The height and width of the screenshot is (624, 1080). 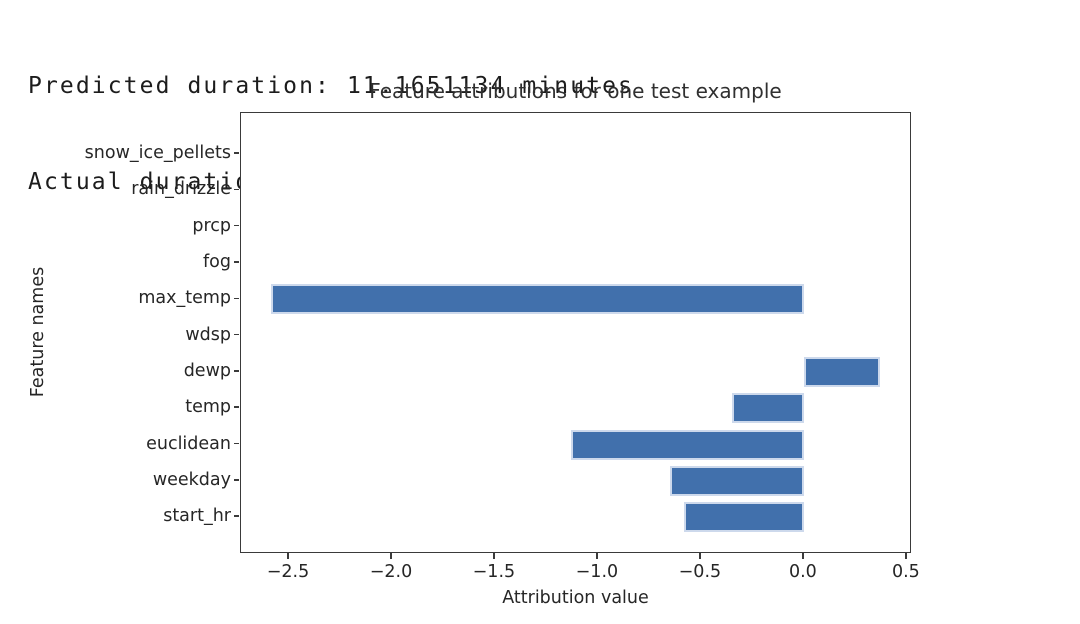 What do you see at coordinates (184, 298) in the screenshot?
I see `feature-label-max_temp: max_temp` at bounding box center [184, 298].